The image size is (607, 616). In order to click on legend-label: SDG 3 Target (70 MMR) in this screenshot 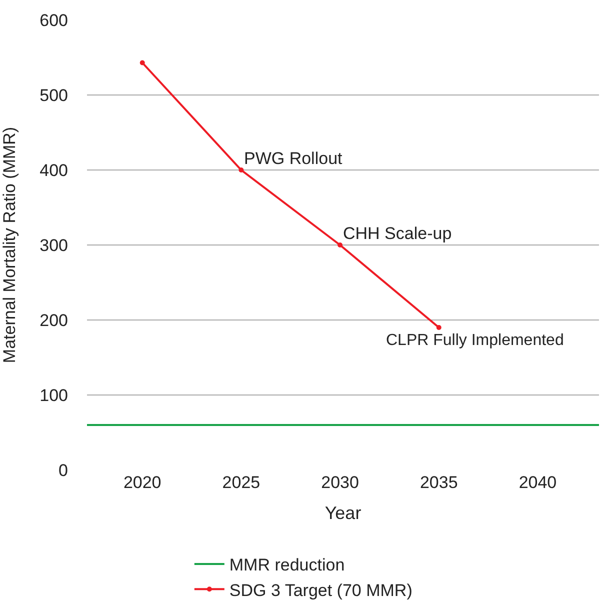, I will do `click(320, 590)`.